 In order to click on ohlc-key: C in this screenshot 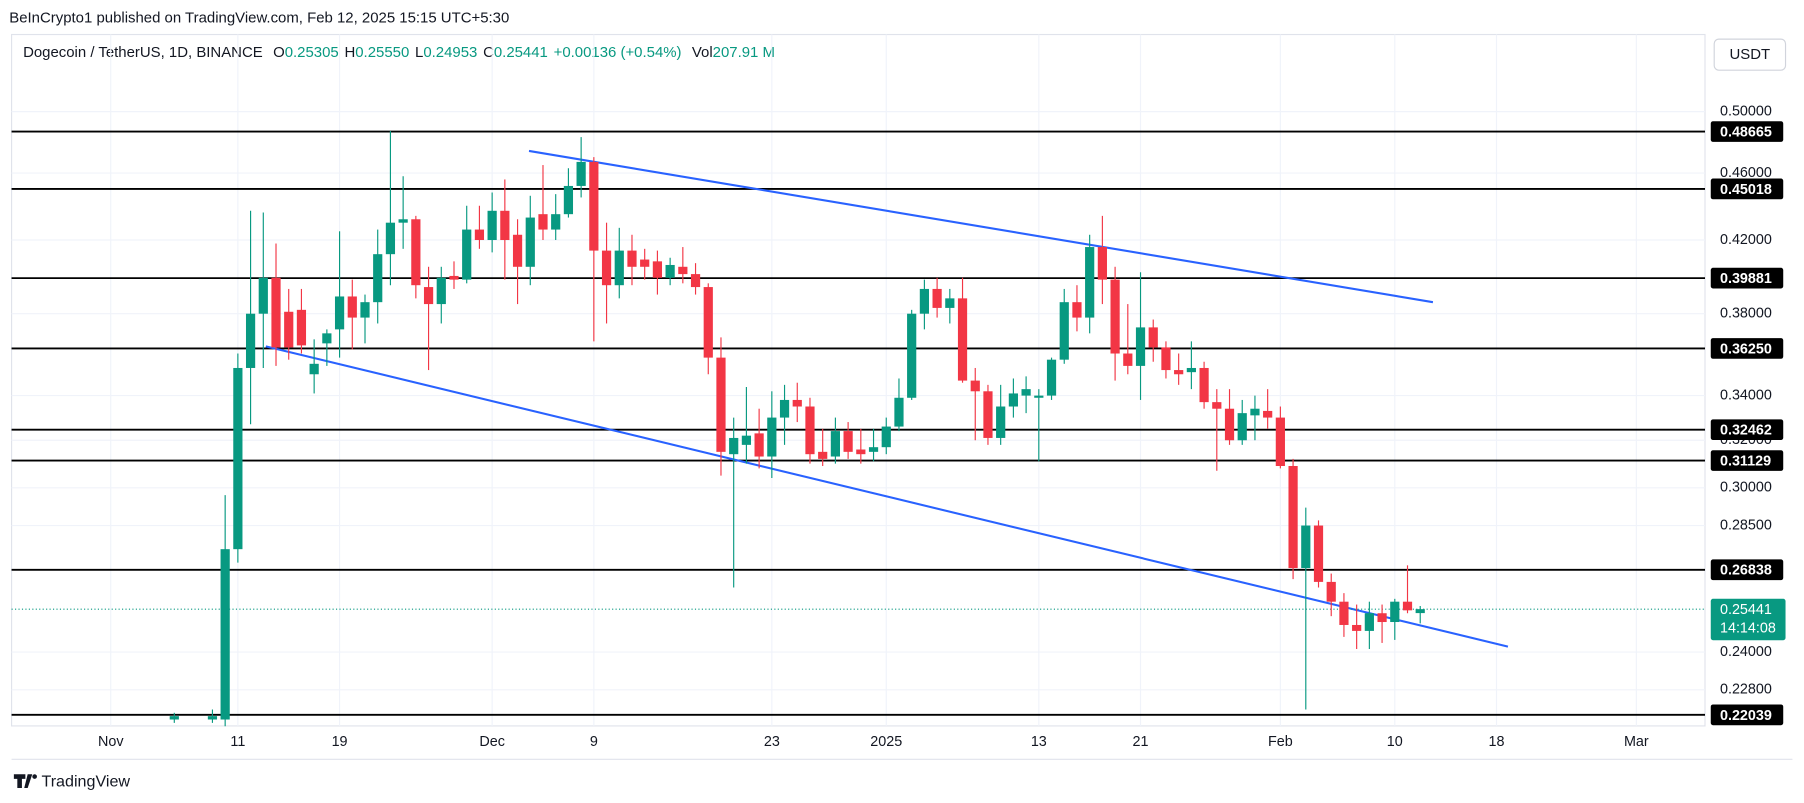, I will do `click(488, 52)`.